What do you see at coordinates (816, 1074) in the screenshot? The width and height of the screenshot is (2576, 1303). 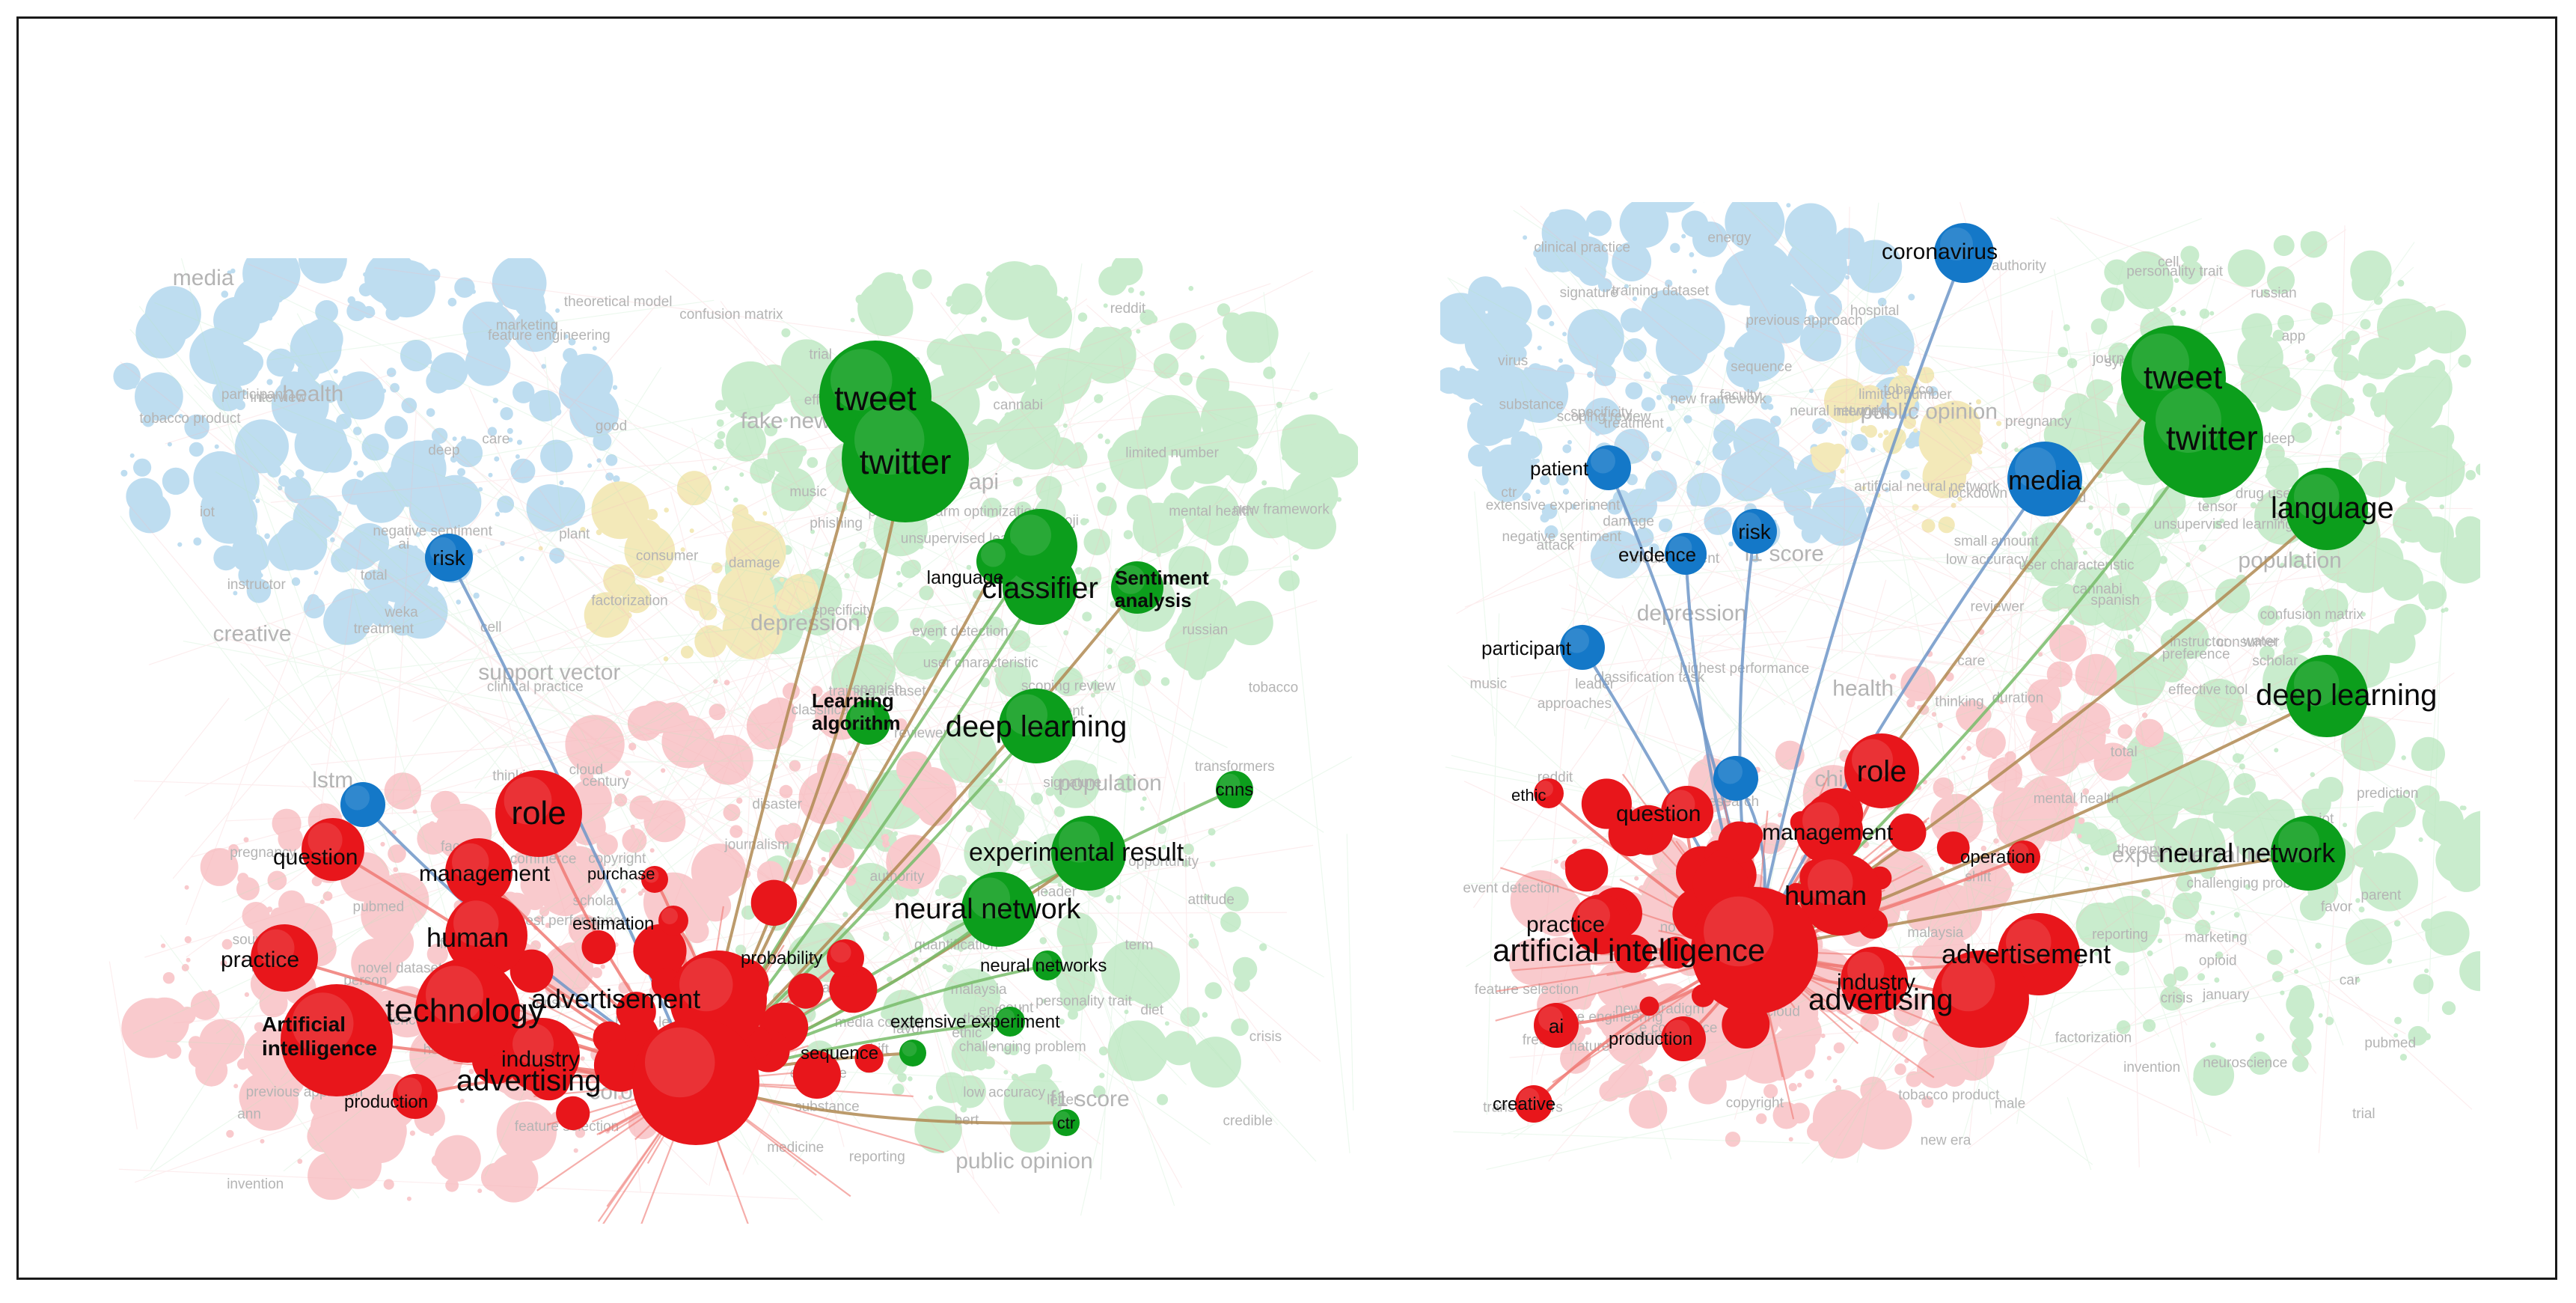 I see `satellite-node` at bounding box center [816, 1074].